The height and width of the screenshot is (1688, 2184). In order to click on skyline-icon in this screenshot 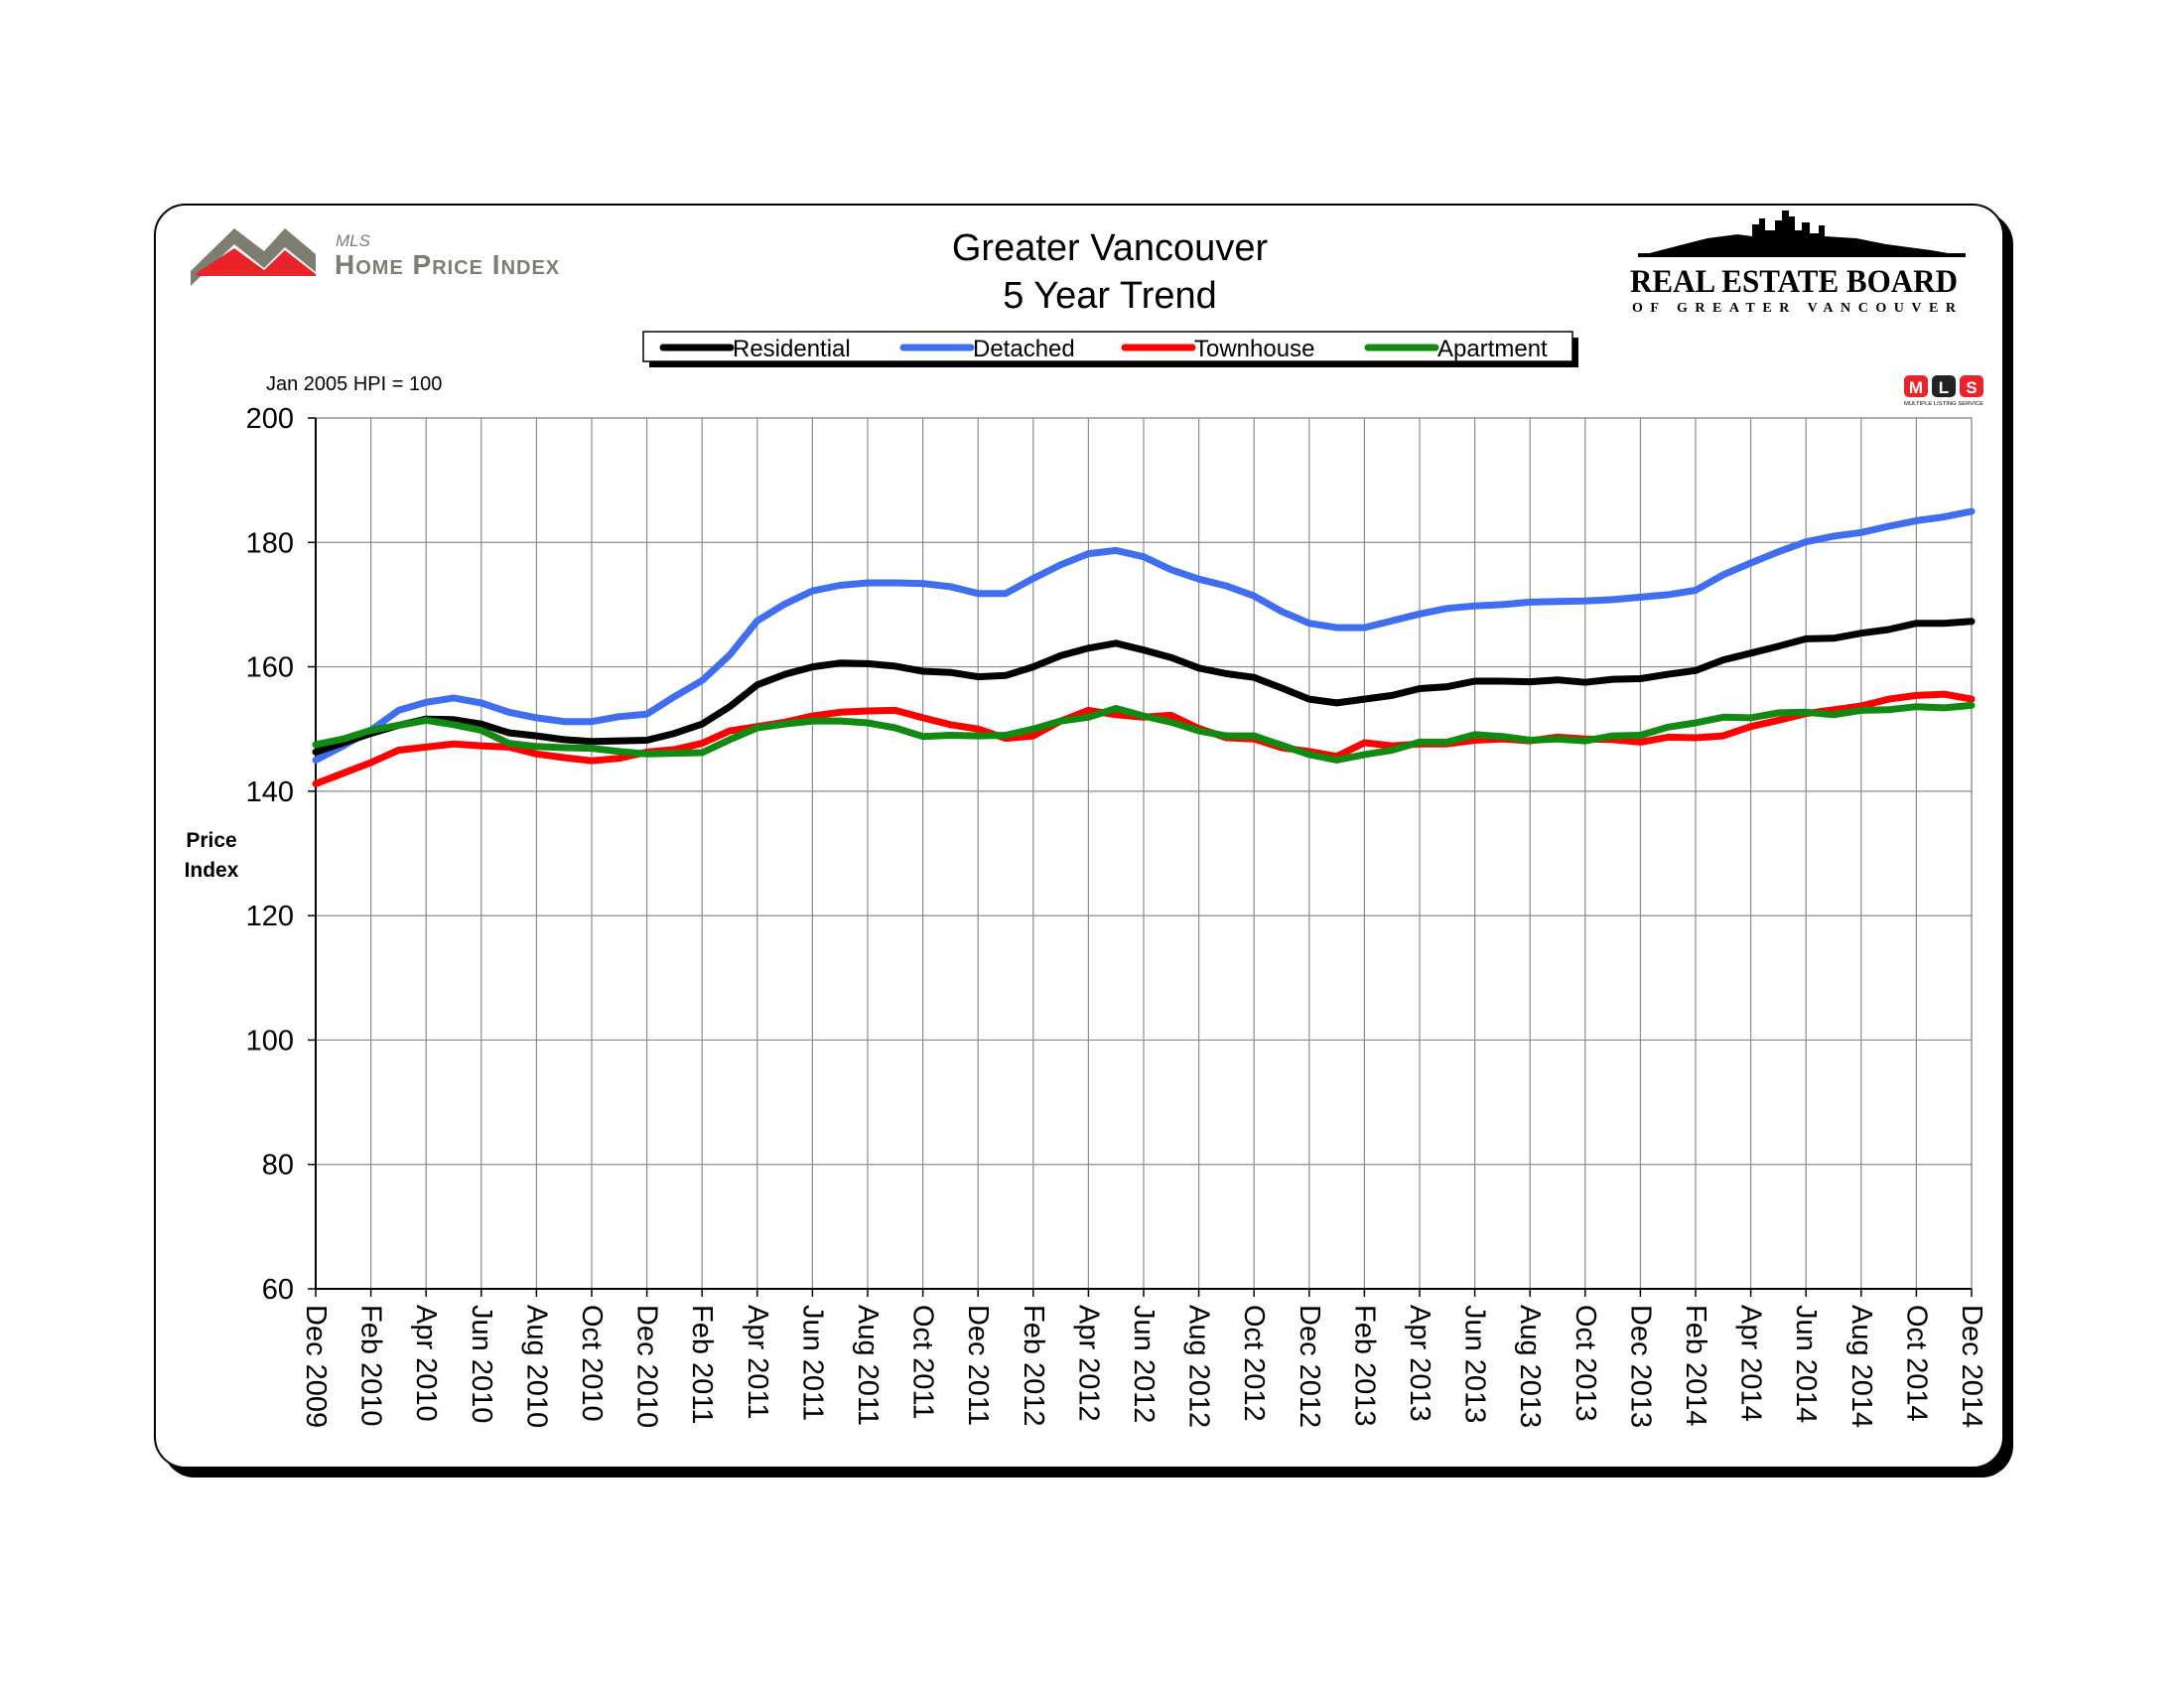, I will do `click(1802, 233)`.